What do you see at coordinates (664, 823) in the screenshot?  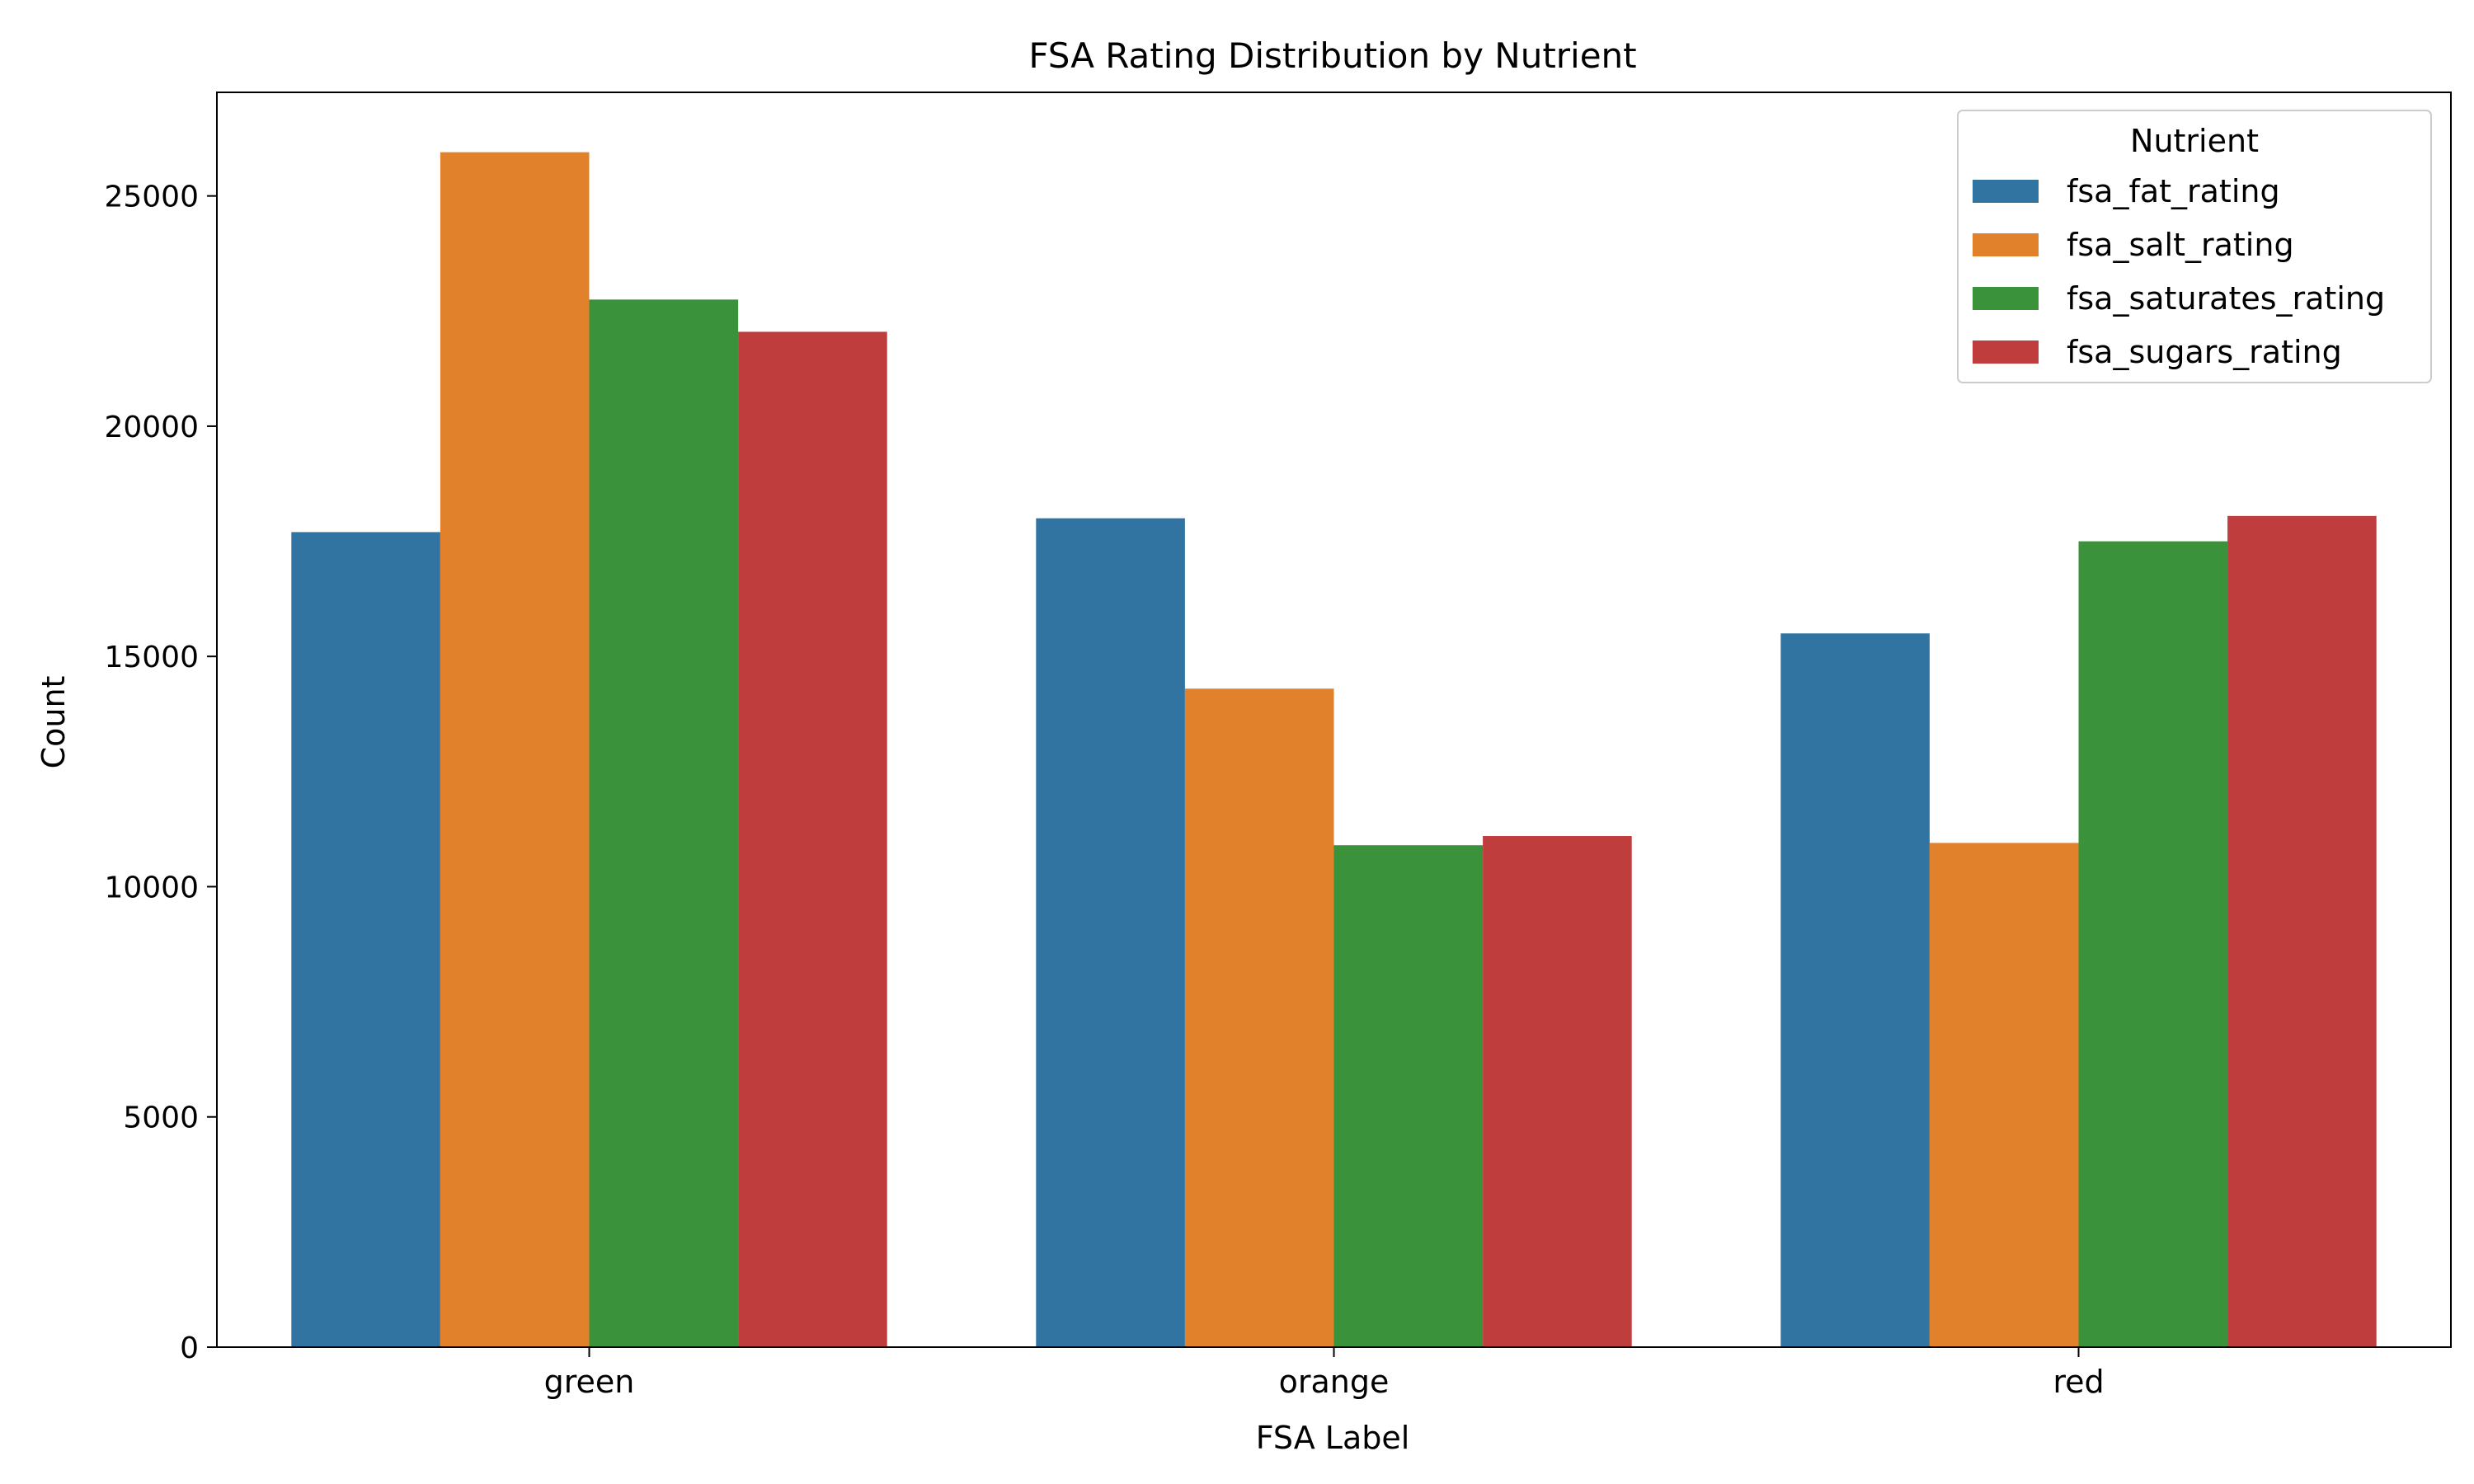 I see `bar-green-fsa_saturates_rating` at bounding box center [664, 823].